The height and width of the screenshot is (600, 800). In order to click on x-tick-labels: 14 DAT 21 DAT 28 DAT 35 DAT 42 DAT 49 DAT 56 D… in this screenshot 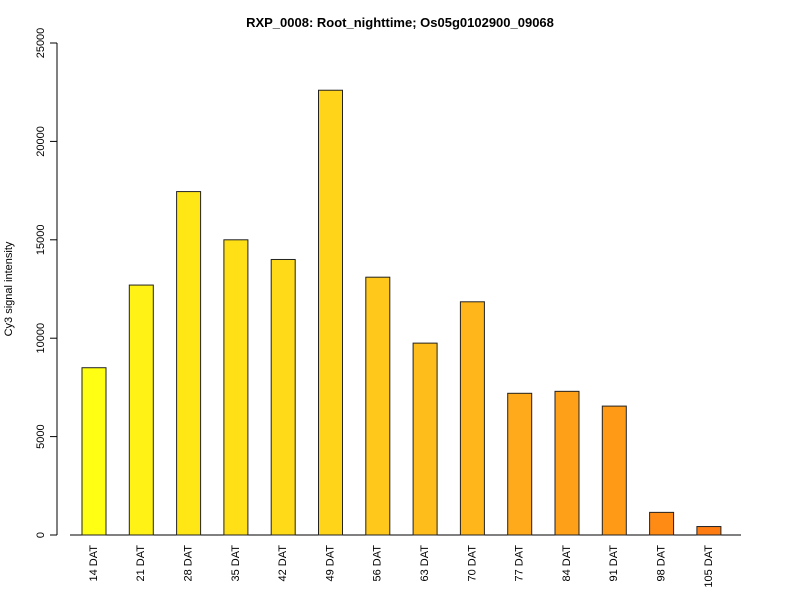, I will do `click(401, 566)`.